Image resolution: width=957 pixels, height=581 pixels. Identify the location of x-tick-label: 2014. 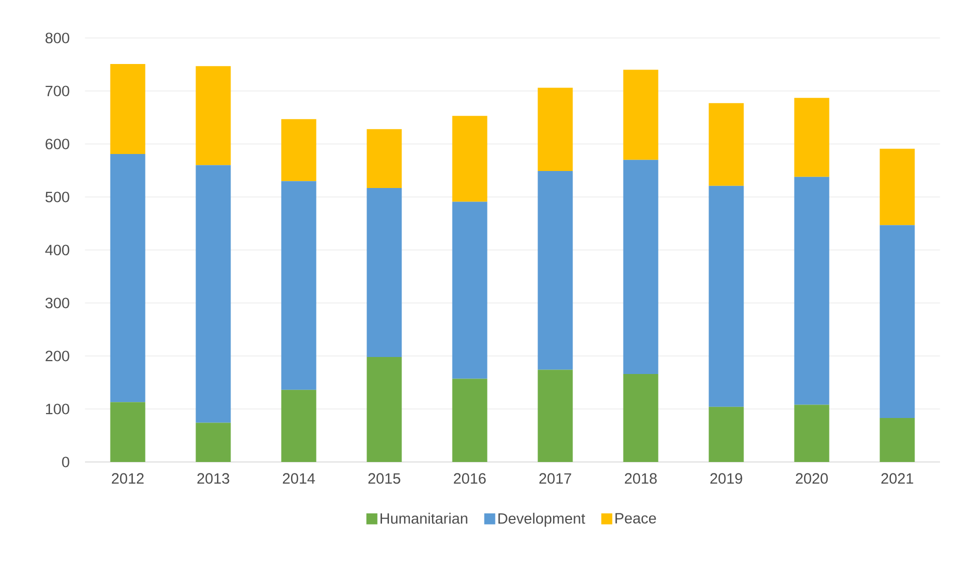
(298, 478).